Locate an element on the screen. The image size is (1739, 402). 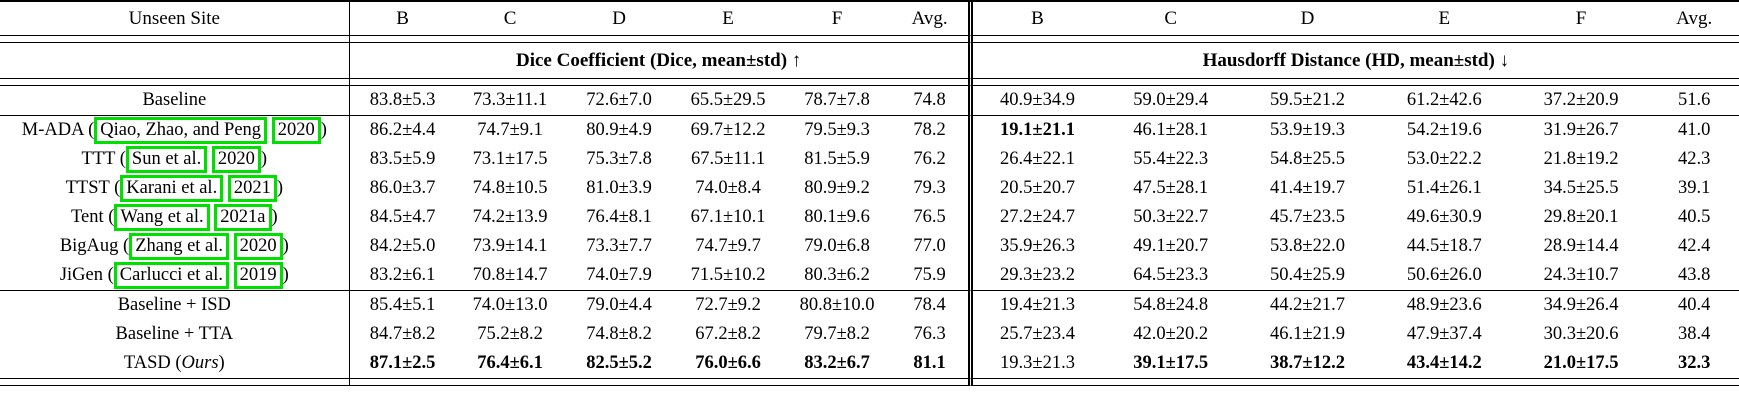
dice-value-cell: 82.5±5.2 is located at coordinates (619, 364).